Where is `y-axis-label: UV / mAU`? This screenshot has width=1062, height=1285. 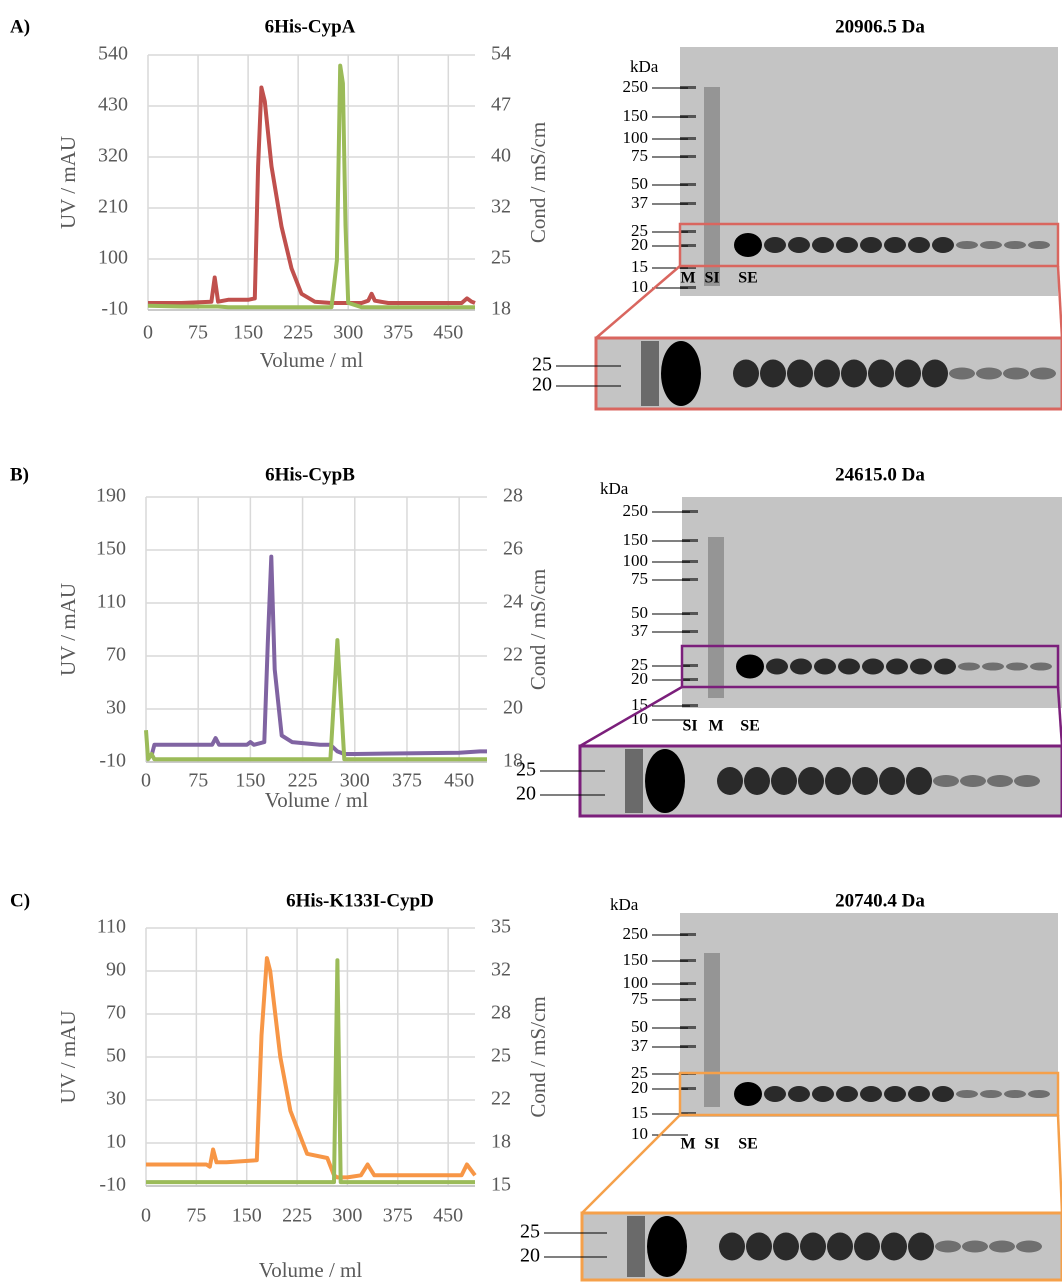 y-axis-label: UV / mAU is located at coordinates (68, 182).